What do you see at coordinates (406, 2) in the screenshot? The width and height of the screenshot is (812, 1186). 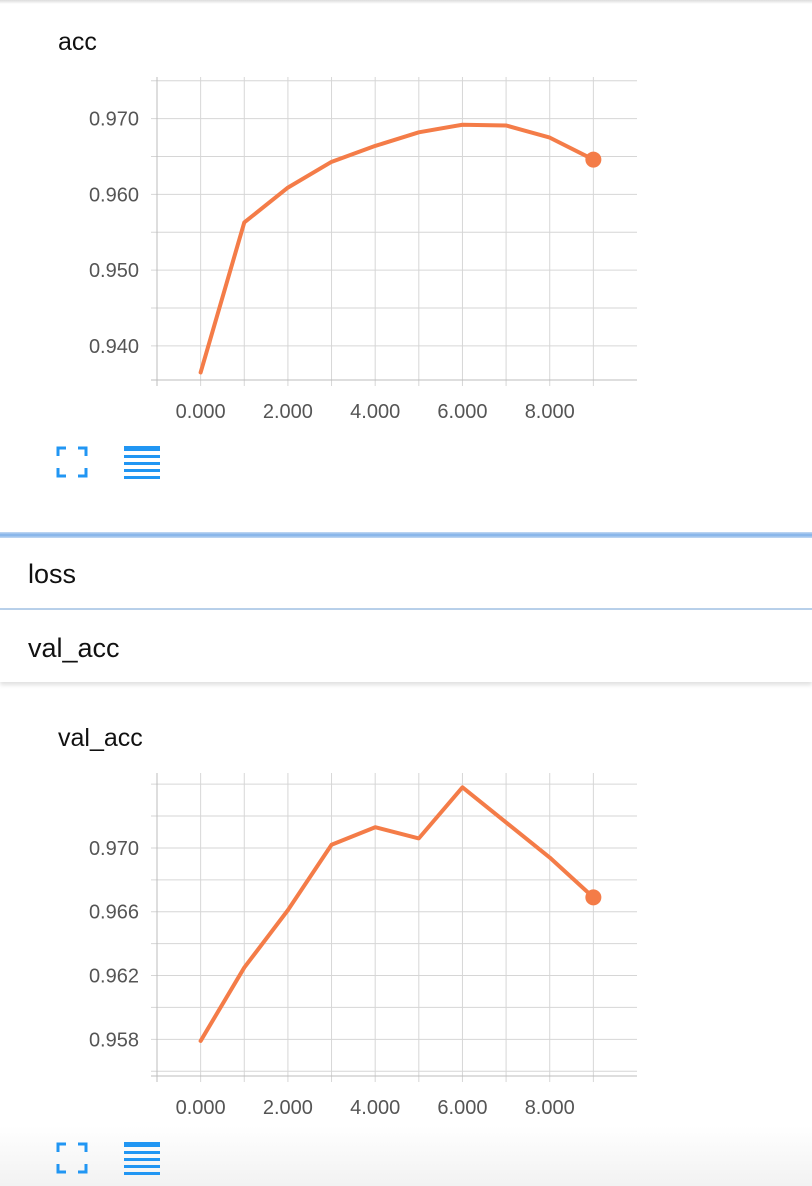 I see `top-shadow` at bounding box center [406, 2].